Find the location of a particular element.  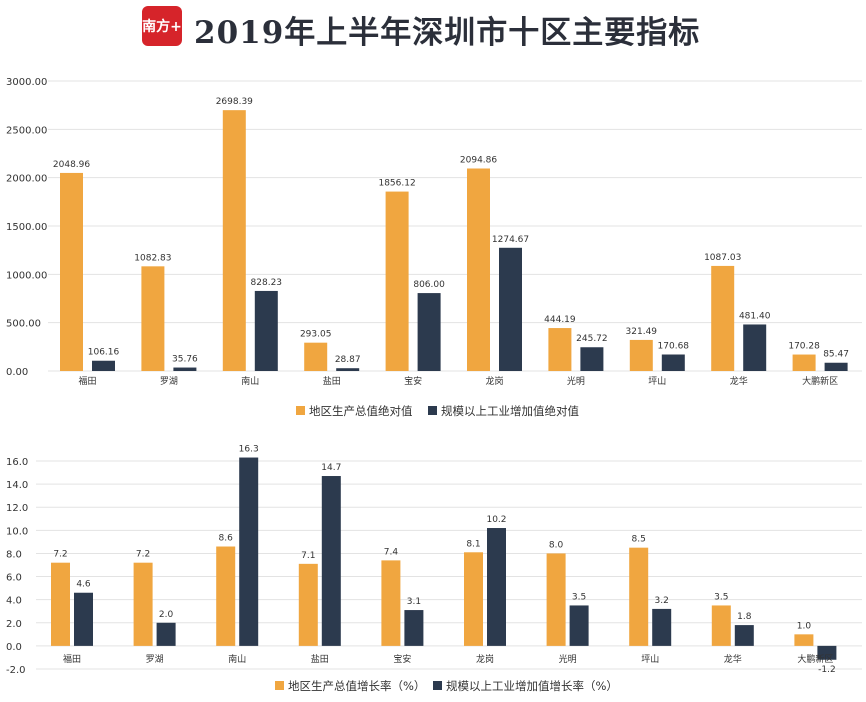

data-label: 8.0 is located at coordinates (556, 545).